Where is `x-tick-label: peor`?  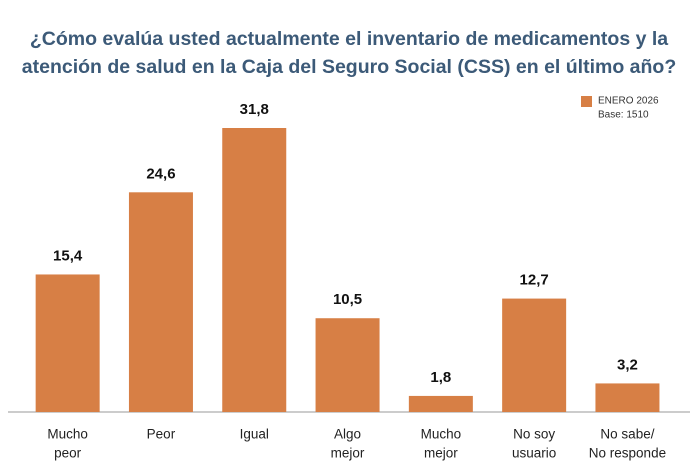
x-tick-label: peor is located at coordinates (68, 453).